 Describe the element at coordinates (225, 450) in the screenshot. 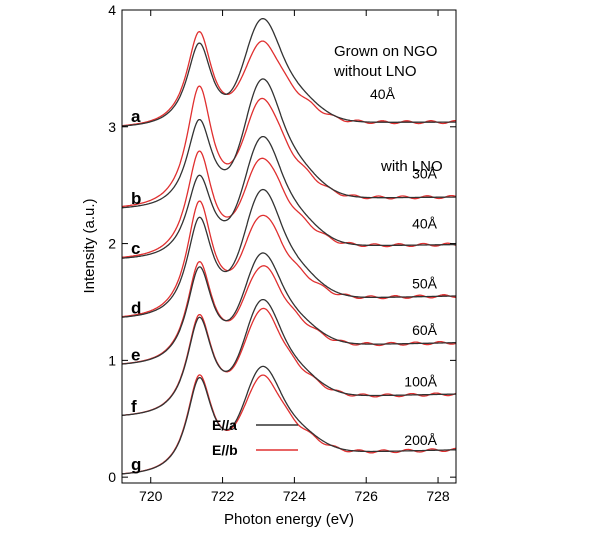

I see `legend-label-e-b: E//b` at that location.